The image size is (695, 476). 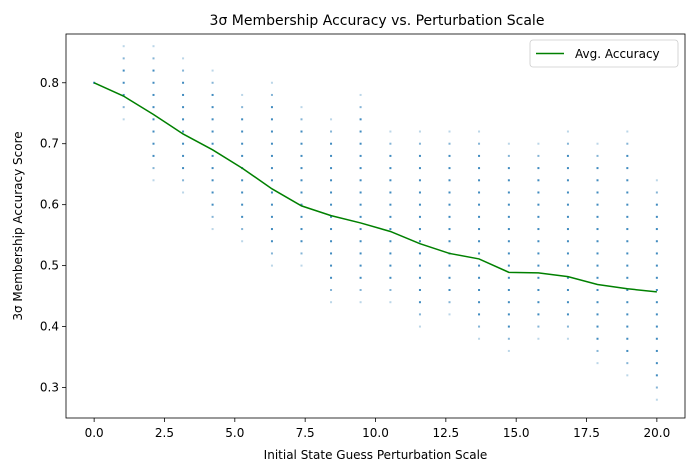 What do you see at coordinates (234, 433) in the screenshot?
I see `x-tick-label: 5.0` at bounding box center [234, 433].